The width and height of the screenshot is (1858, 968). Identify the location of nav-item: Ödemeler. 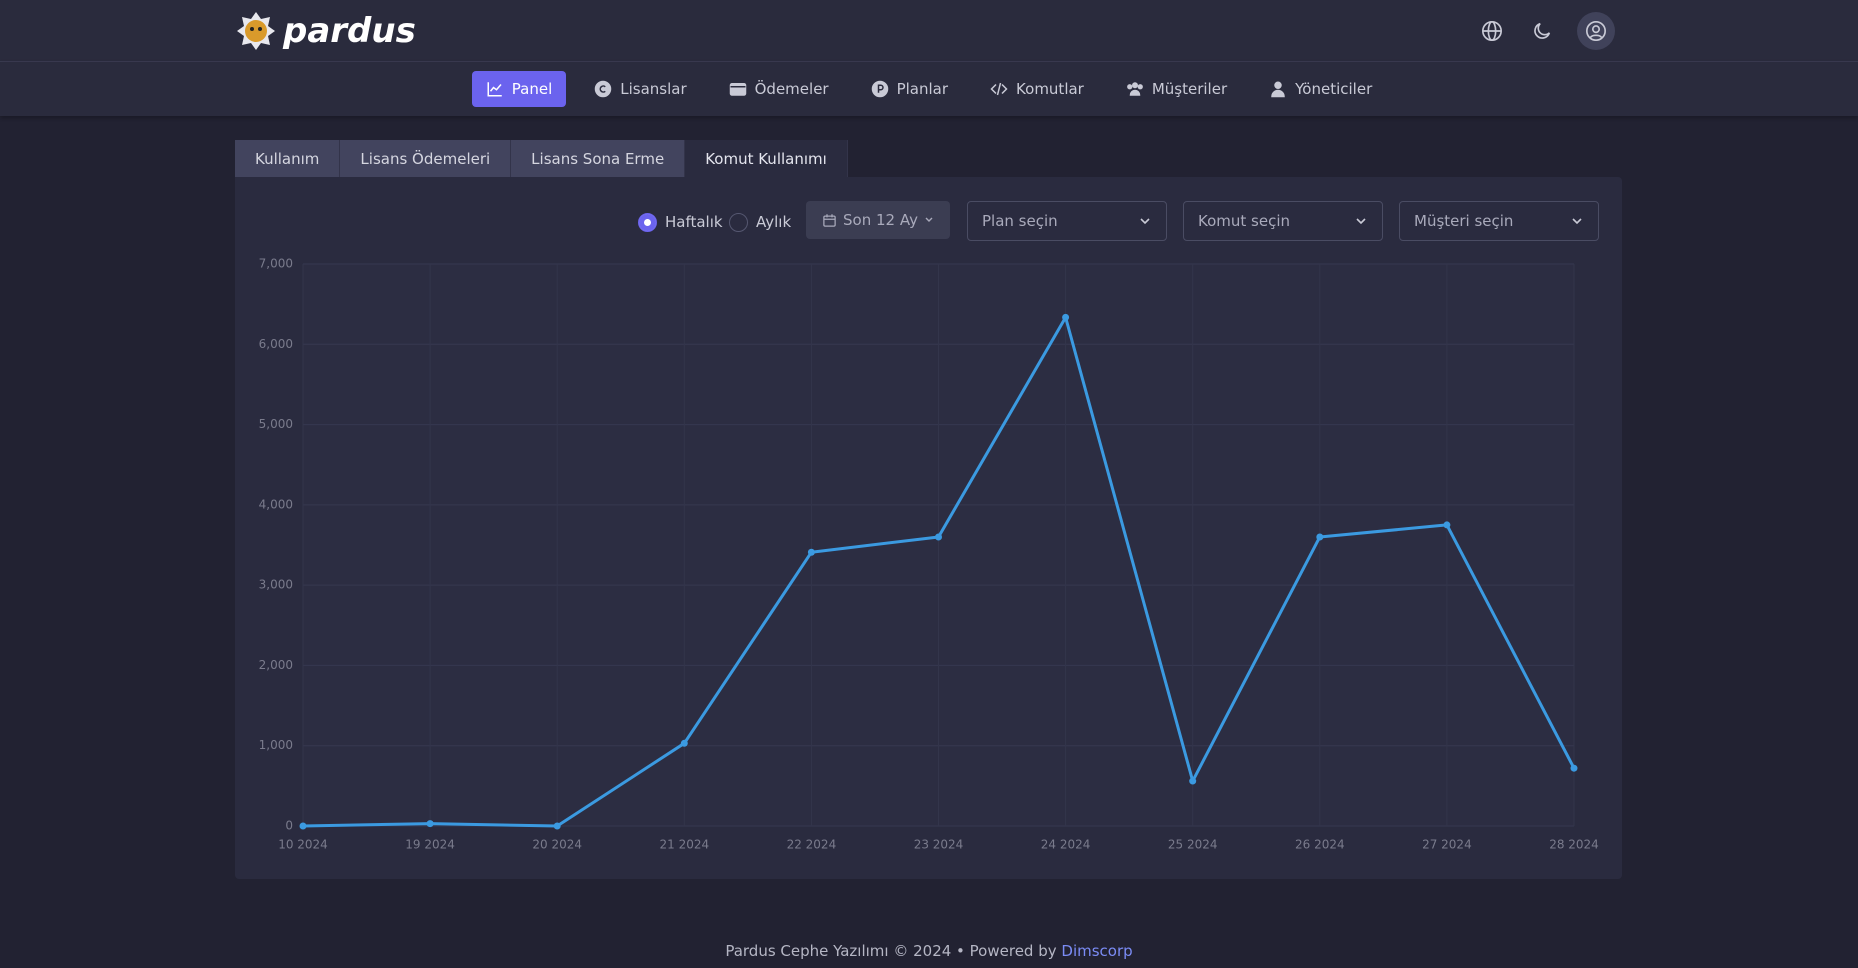
(779, 89).